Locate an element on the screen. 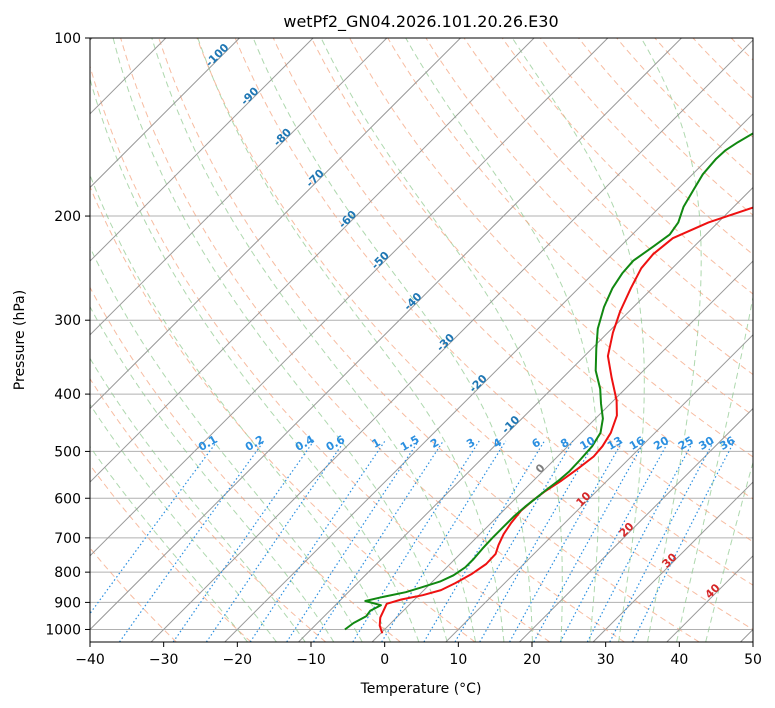  y-tick-label: 700 is located at coordinates (67, 539).